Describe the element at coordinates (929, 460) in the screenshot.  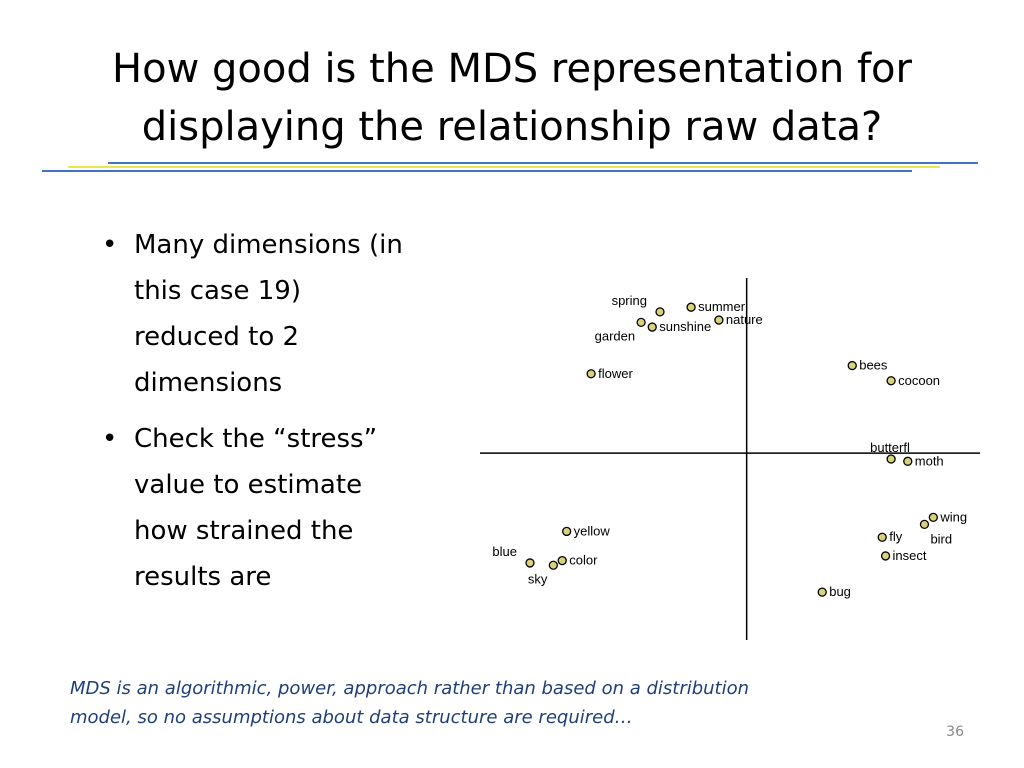
I see `point-label: moth` at that location.